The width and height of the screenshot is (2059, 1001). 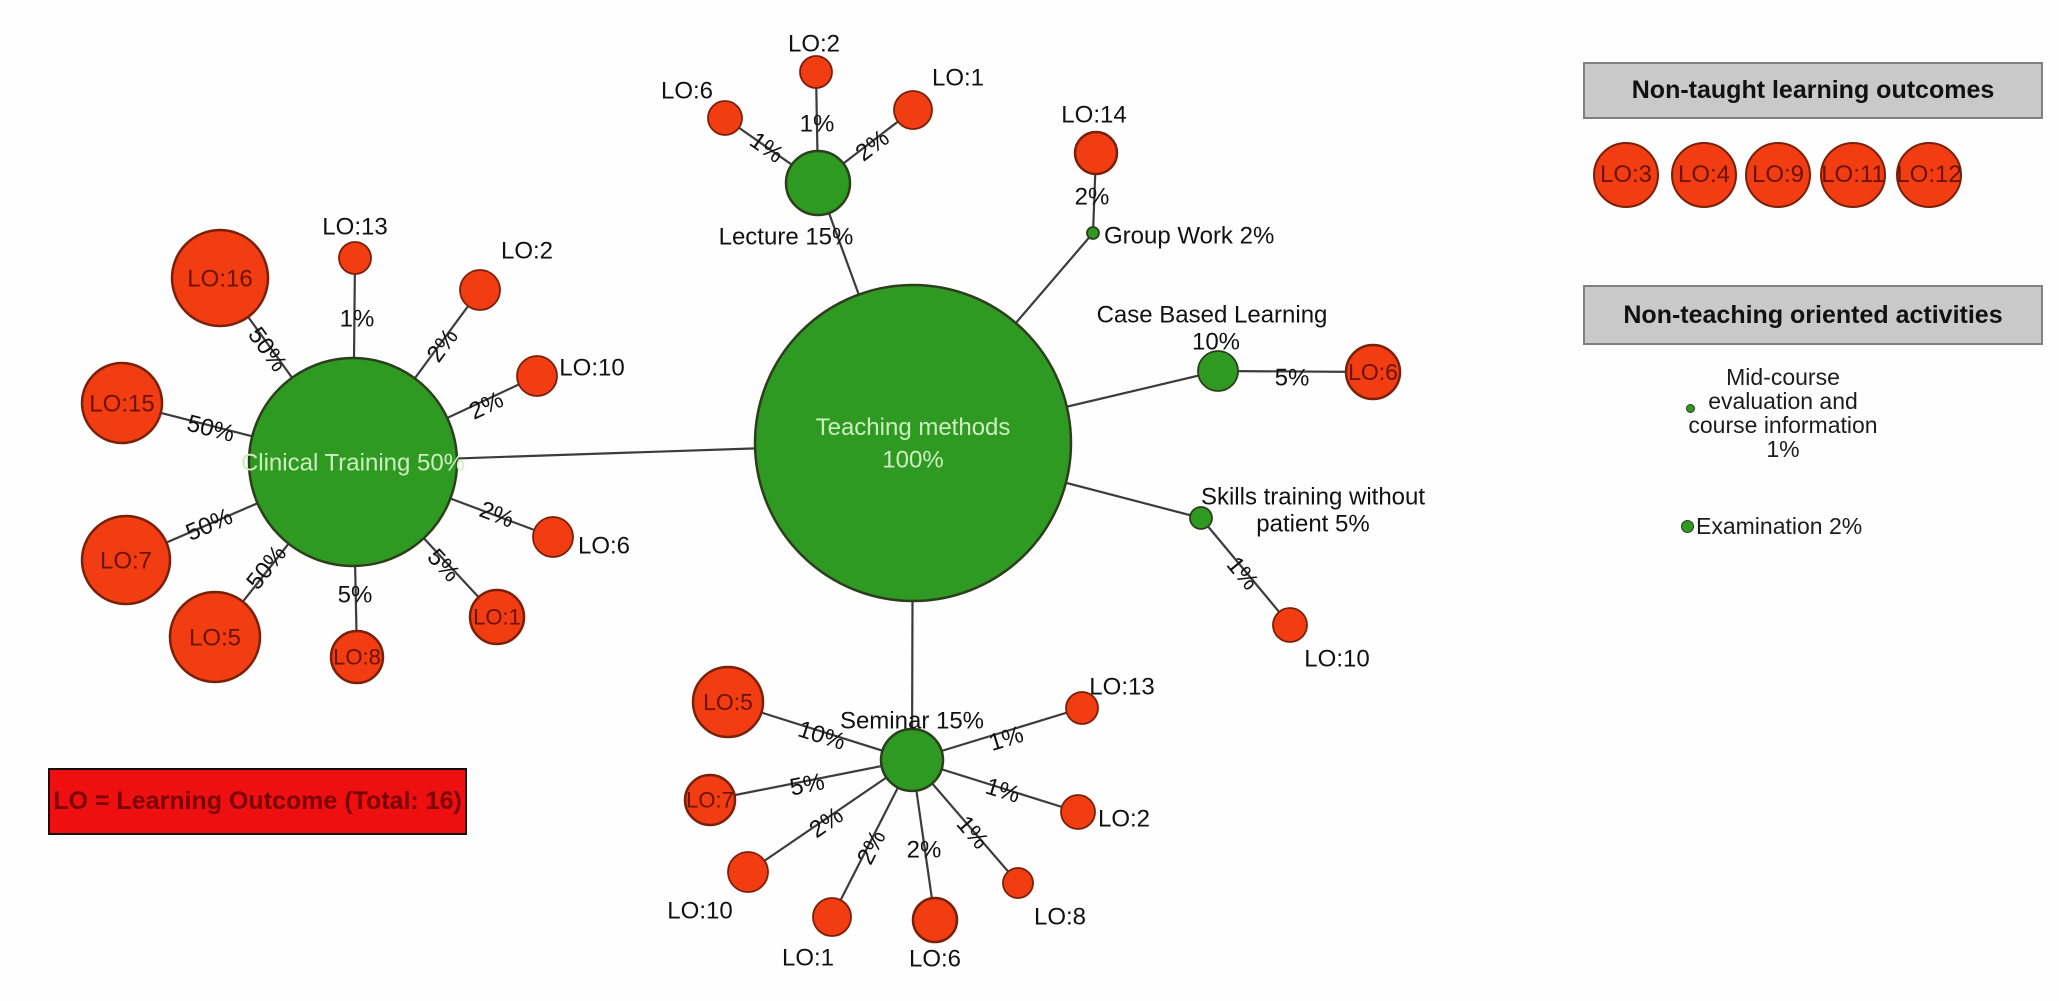 I want to click on node-c5-label: LO:5, so click(x=215, y=637).